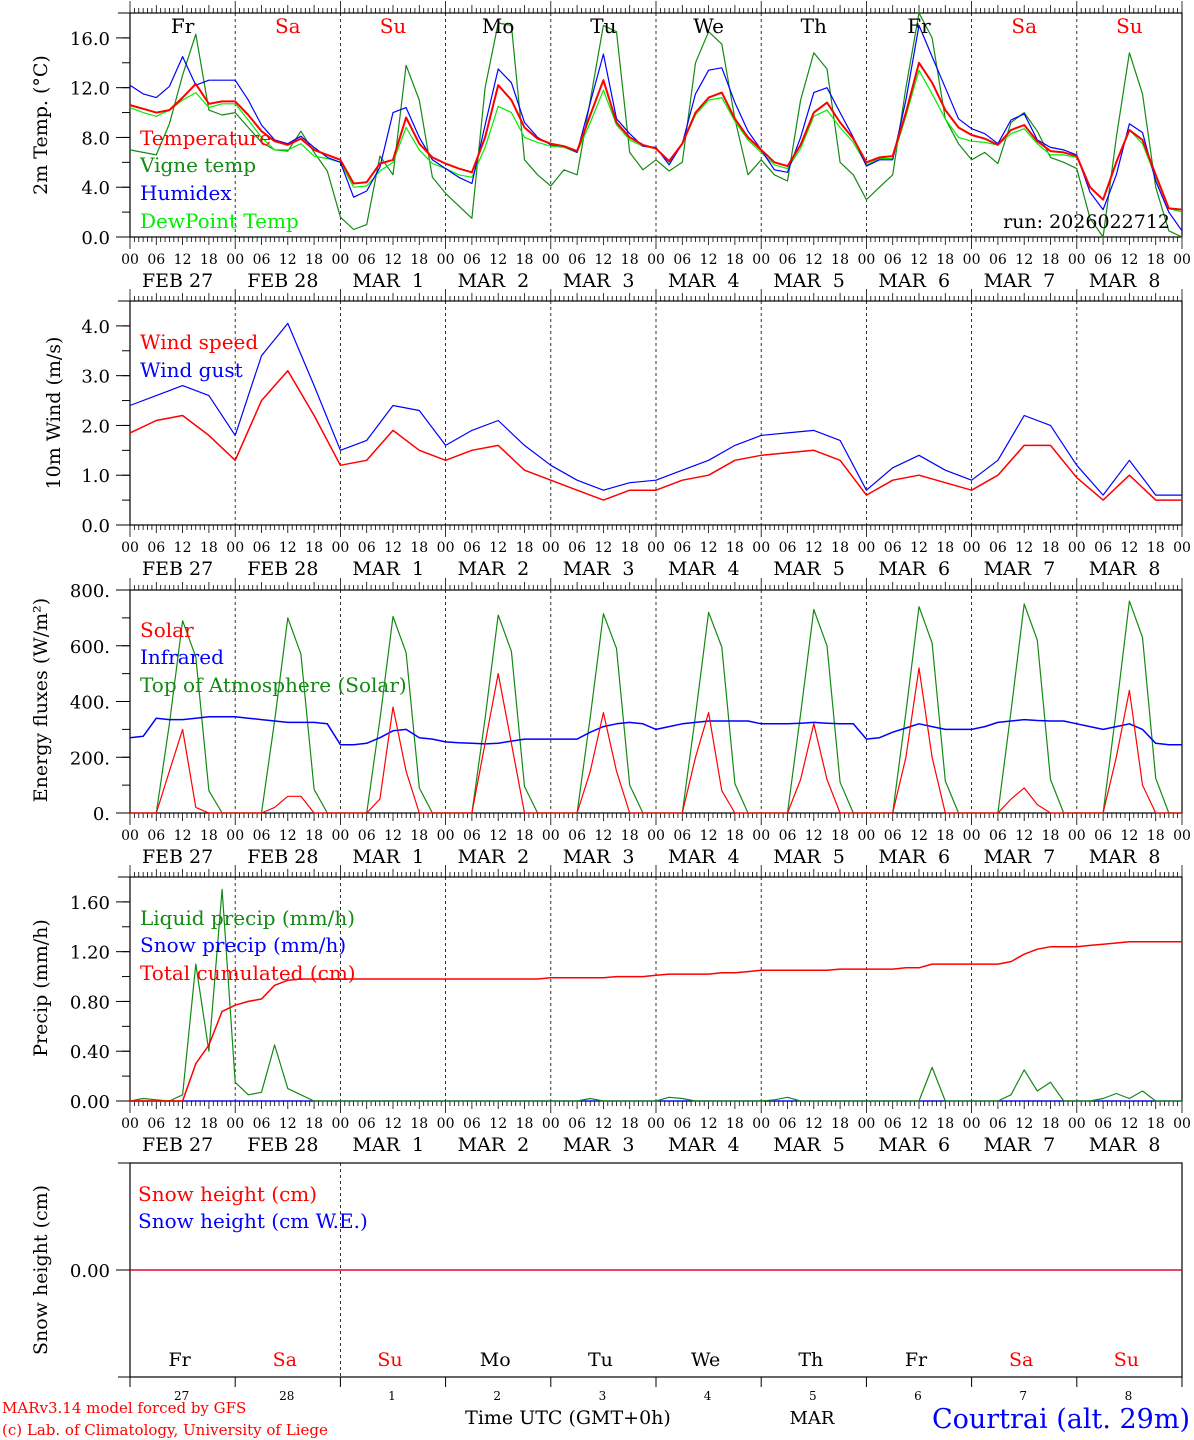  I want to click on legend-entry: Liquid precip (mm/h), so click(247, 918).